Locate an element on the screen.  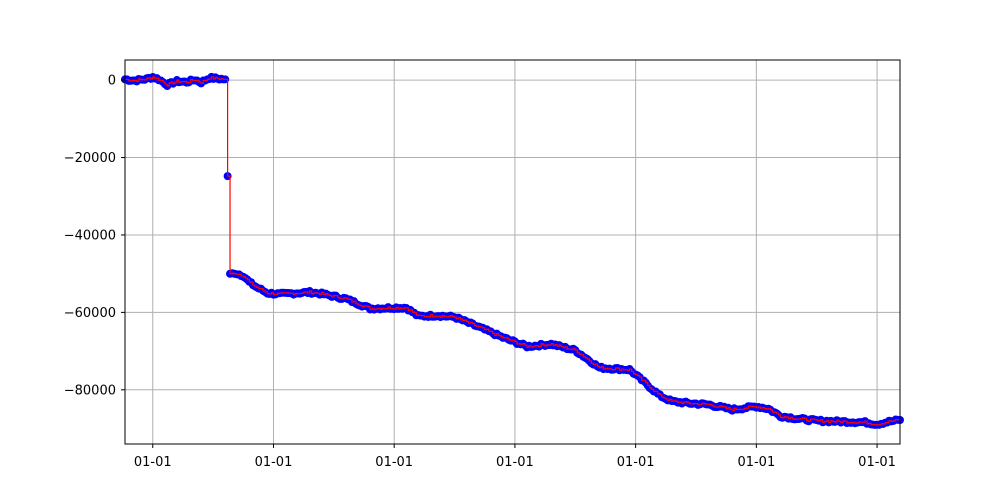
y-tick-label: −60000 is located at coordinates (90, 313).